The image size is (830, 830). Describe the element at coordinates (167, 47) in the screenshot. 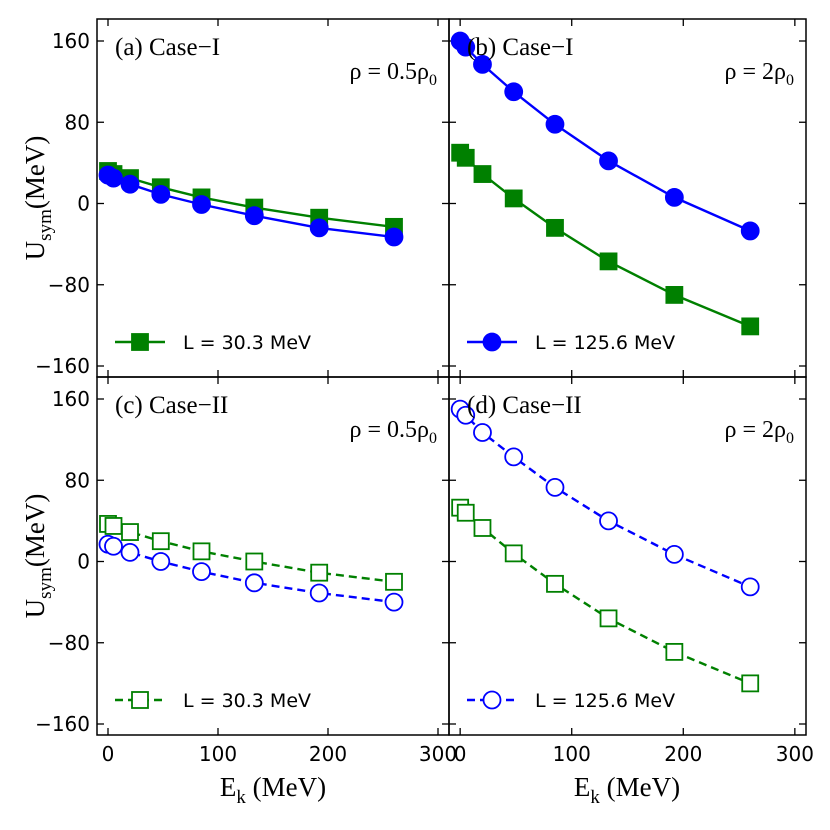

I see `panel-label: (a) Case−I` at that location.